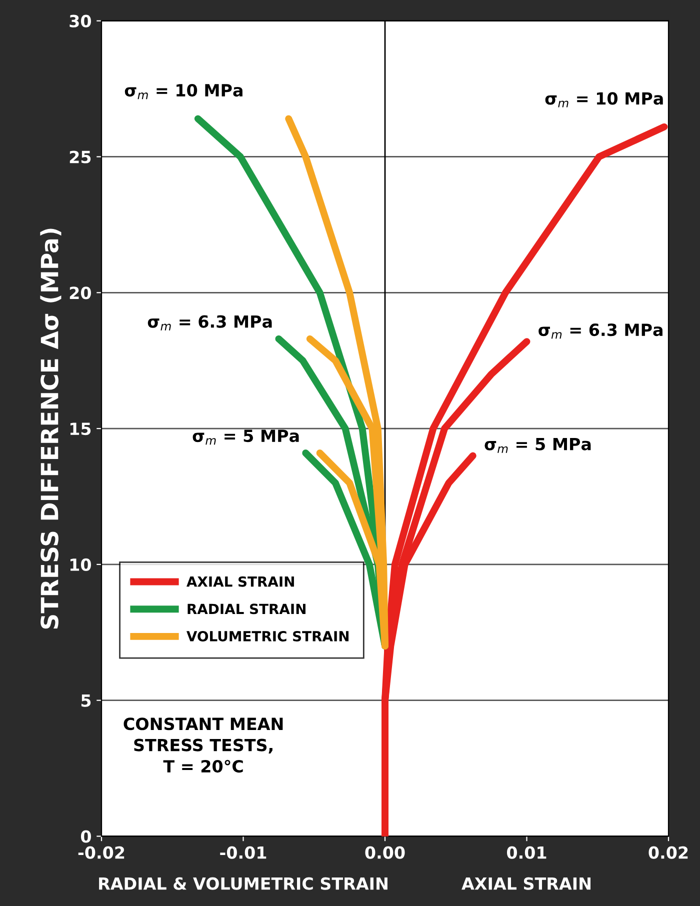 The image size is (700, 906). I want to click on x-tick-label: 0.02, so click(668, 852).